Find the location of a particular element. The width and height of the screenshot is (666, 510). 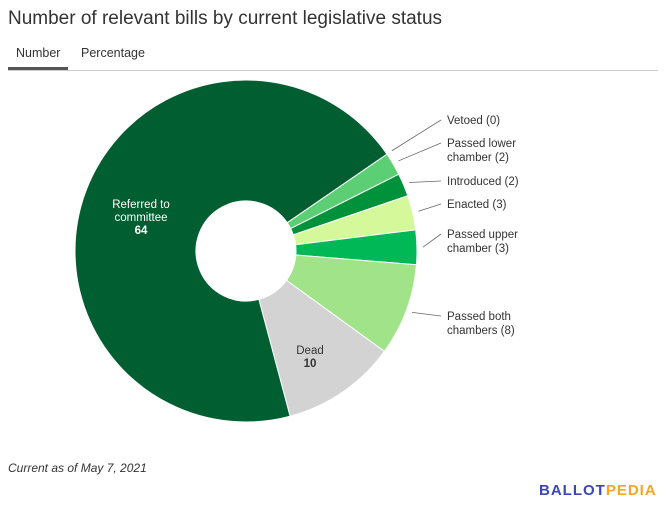

logo-part1: BALLOT is located at coordinates (572, 490).